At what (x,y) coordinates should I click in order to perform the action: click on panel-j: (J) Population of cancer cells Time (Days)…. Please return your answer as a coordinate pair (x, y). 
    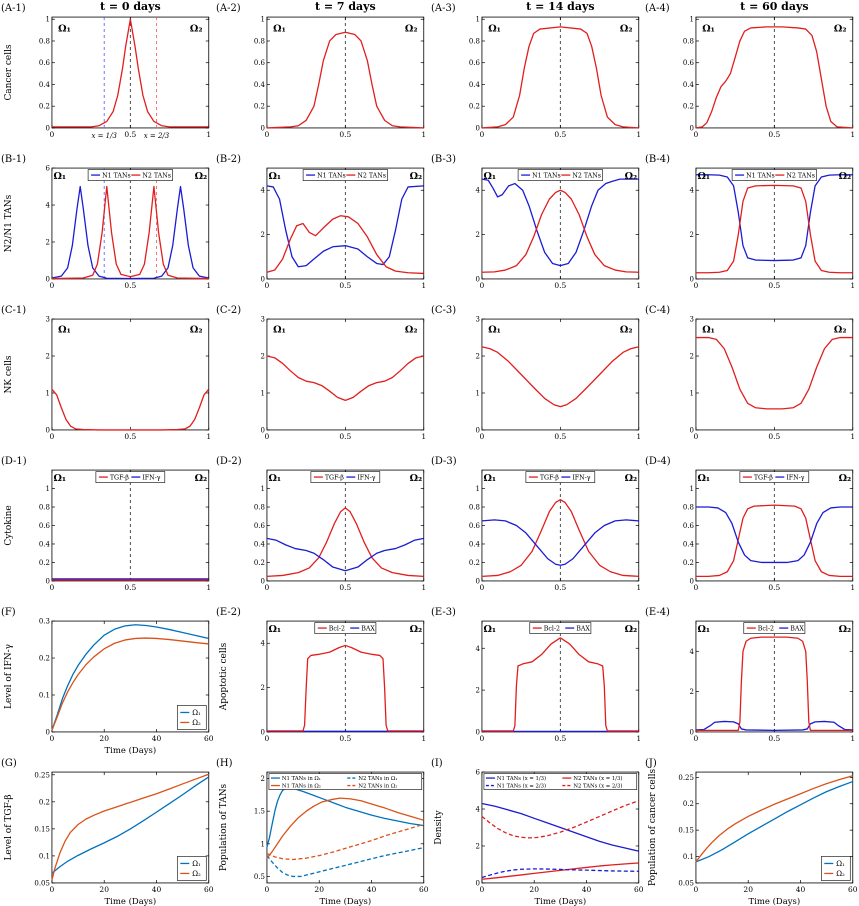
    Looking at the image, I should click on (751, 830).